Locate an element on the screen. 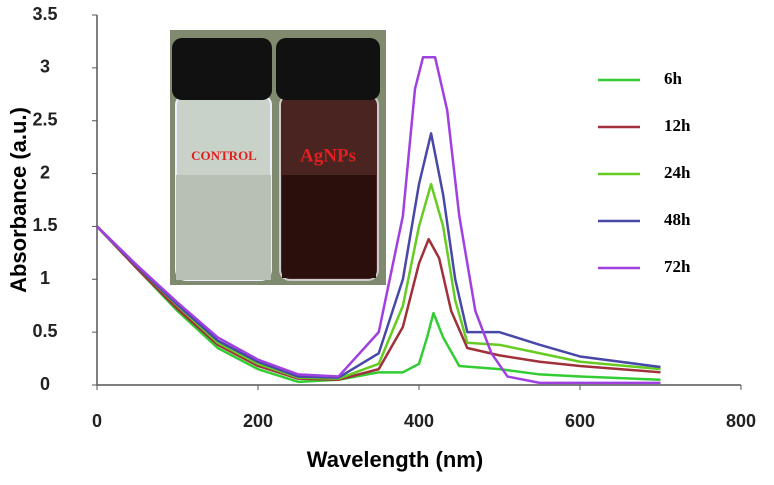  x-tick-label: 0 is located at coordinates (97, 421).